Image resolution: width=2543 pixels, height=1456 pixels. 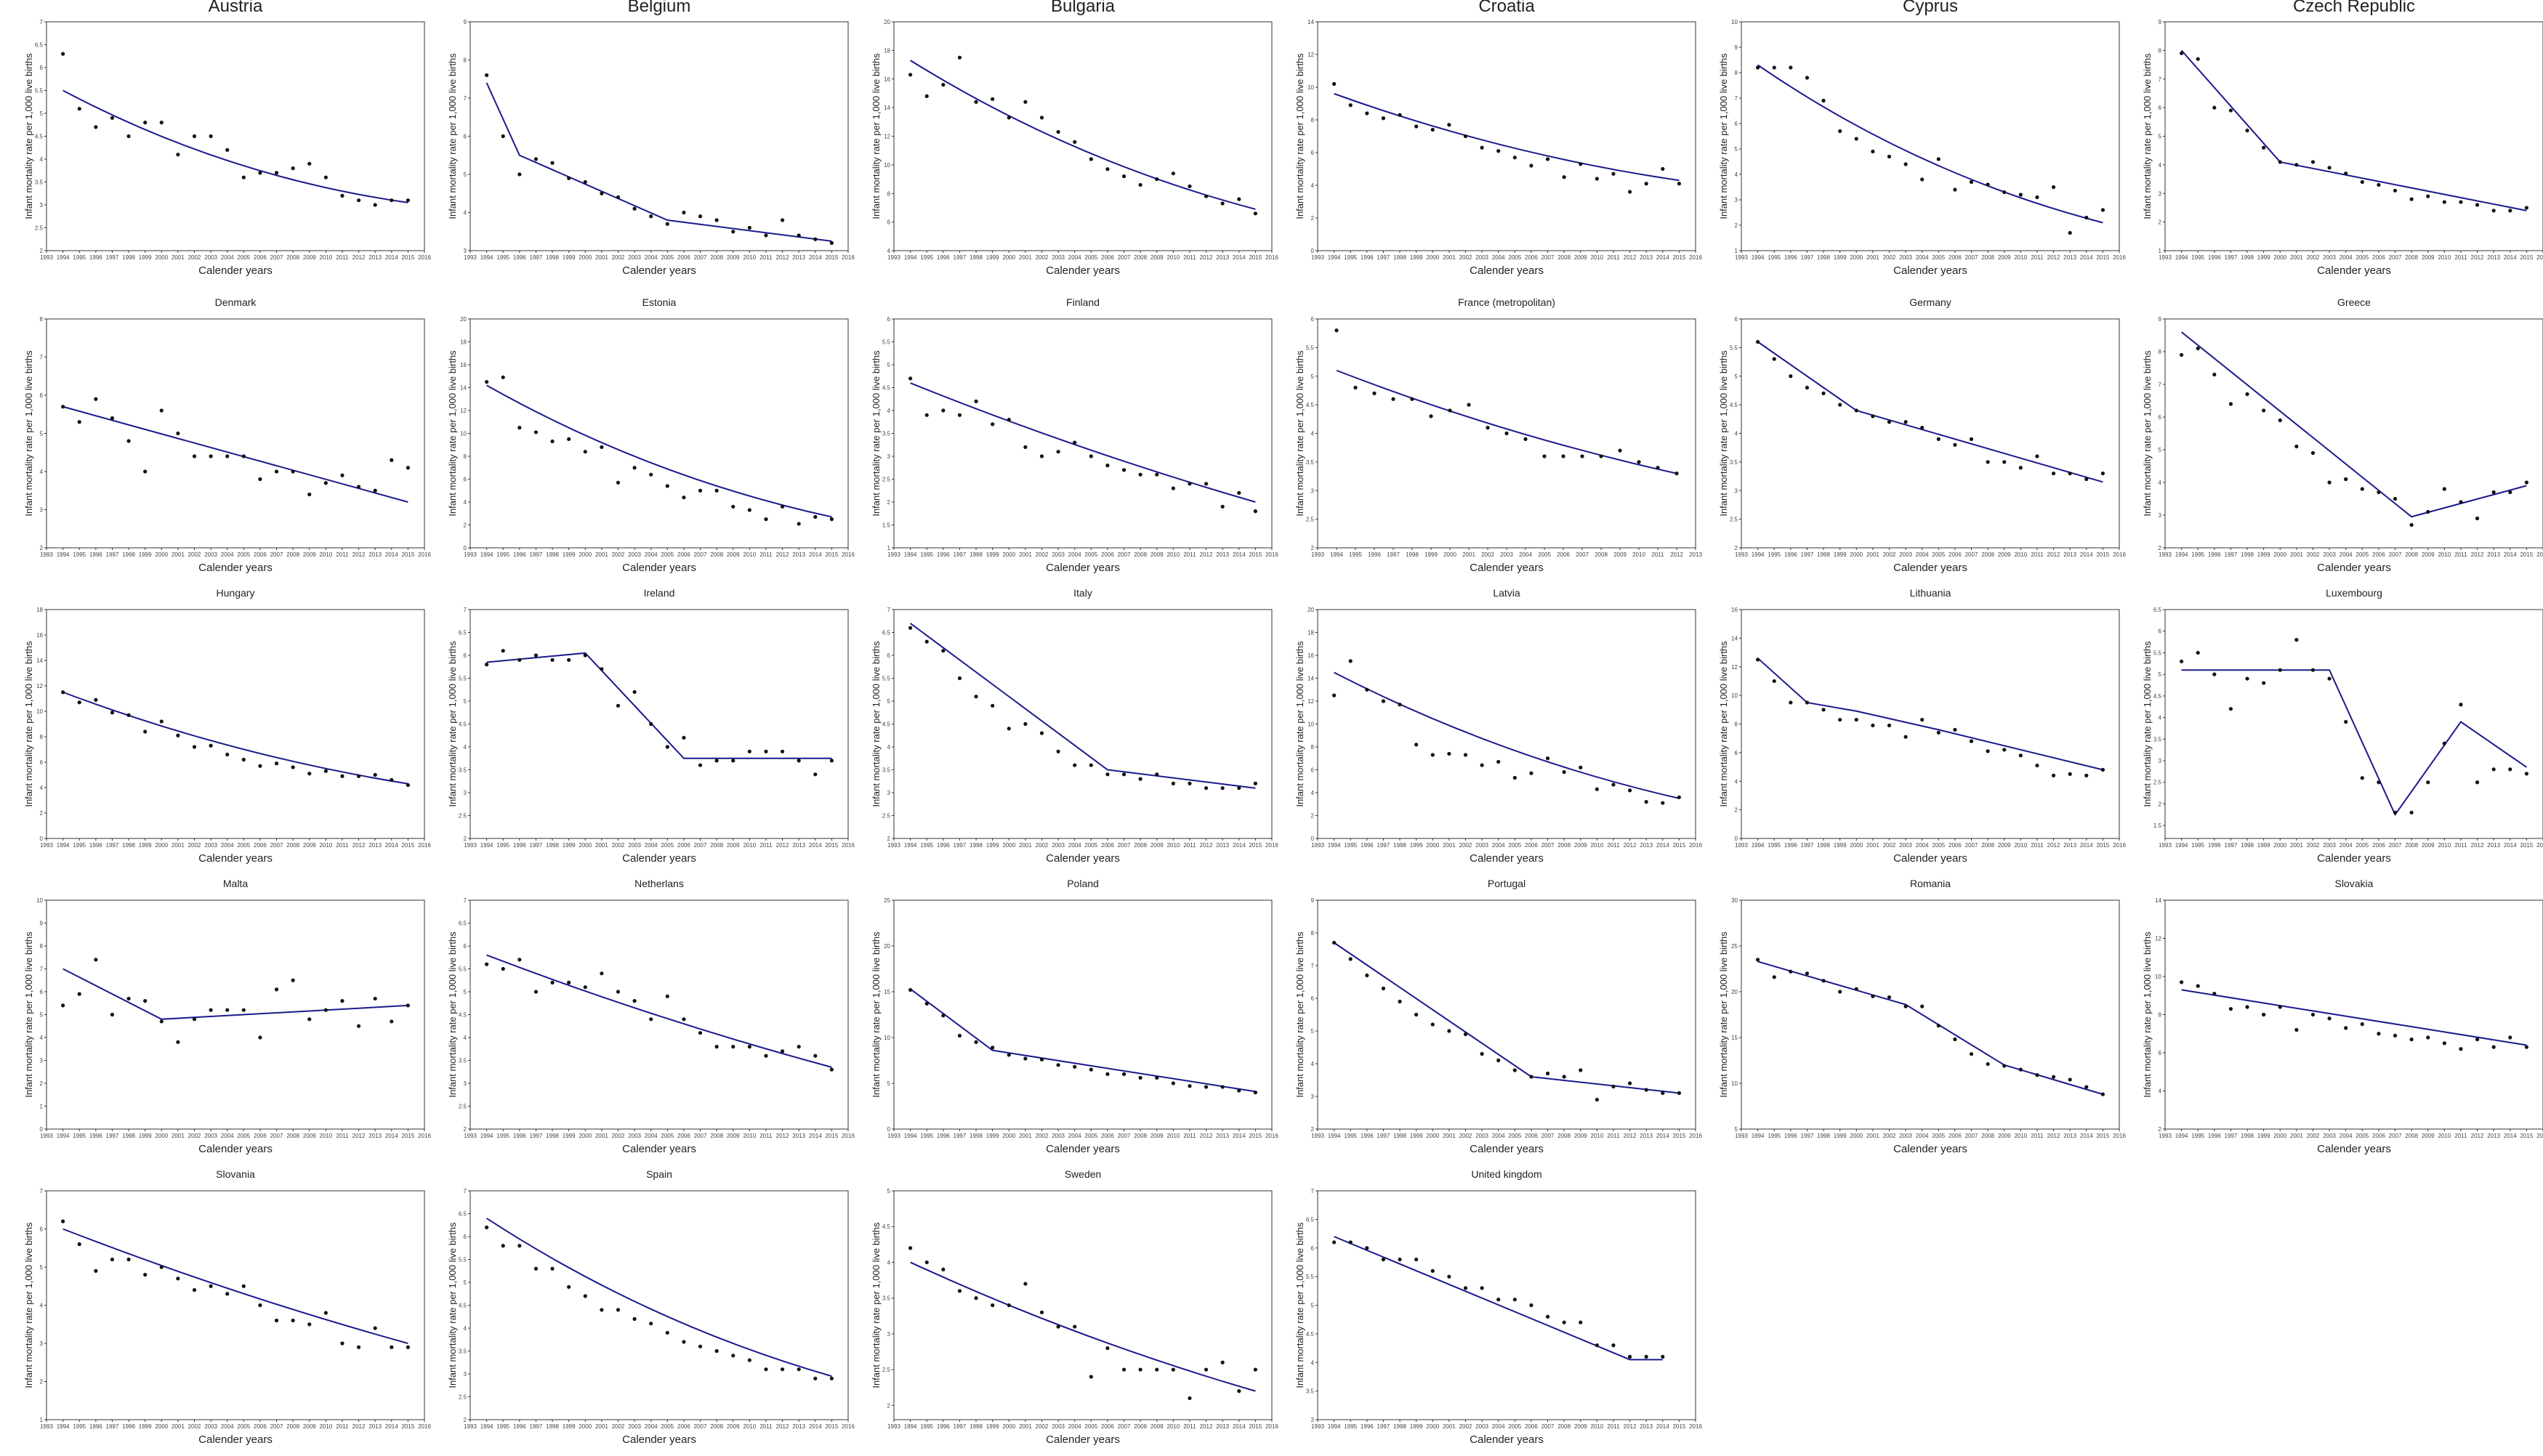 What do you see at coordinates (886, 1298) in the screenshot?
I see `y-tick-label: 3.5` at bounding box center [886, 1298].